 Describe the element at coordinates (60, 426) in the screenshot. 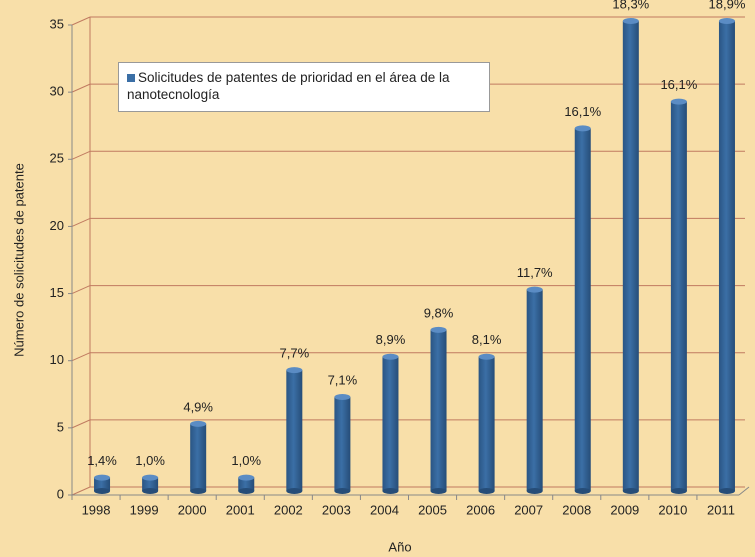

I see `y-tick-label: 5` at that location.